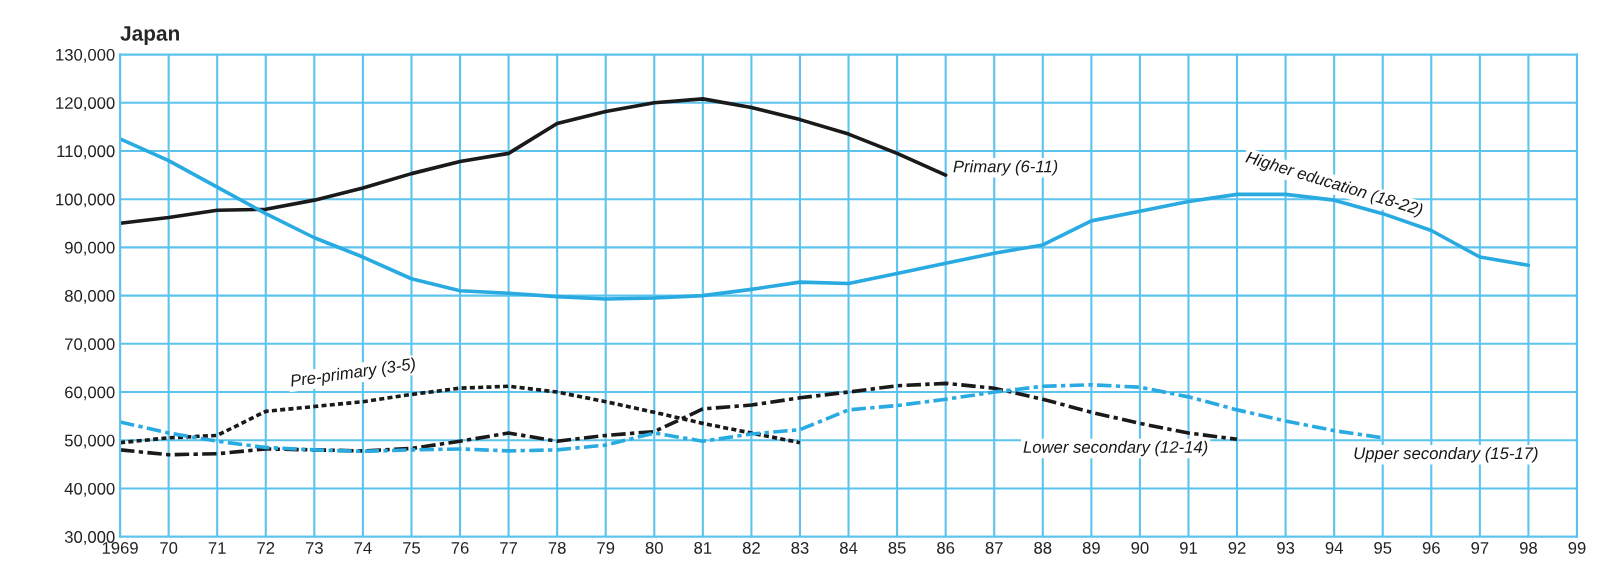 The height and width of the screenshot is (574, 1601). Describe the element at coordinates (85, 200) in the screenshot. I see `y-tick-label: 100,000` at that location.